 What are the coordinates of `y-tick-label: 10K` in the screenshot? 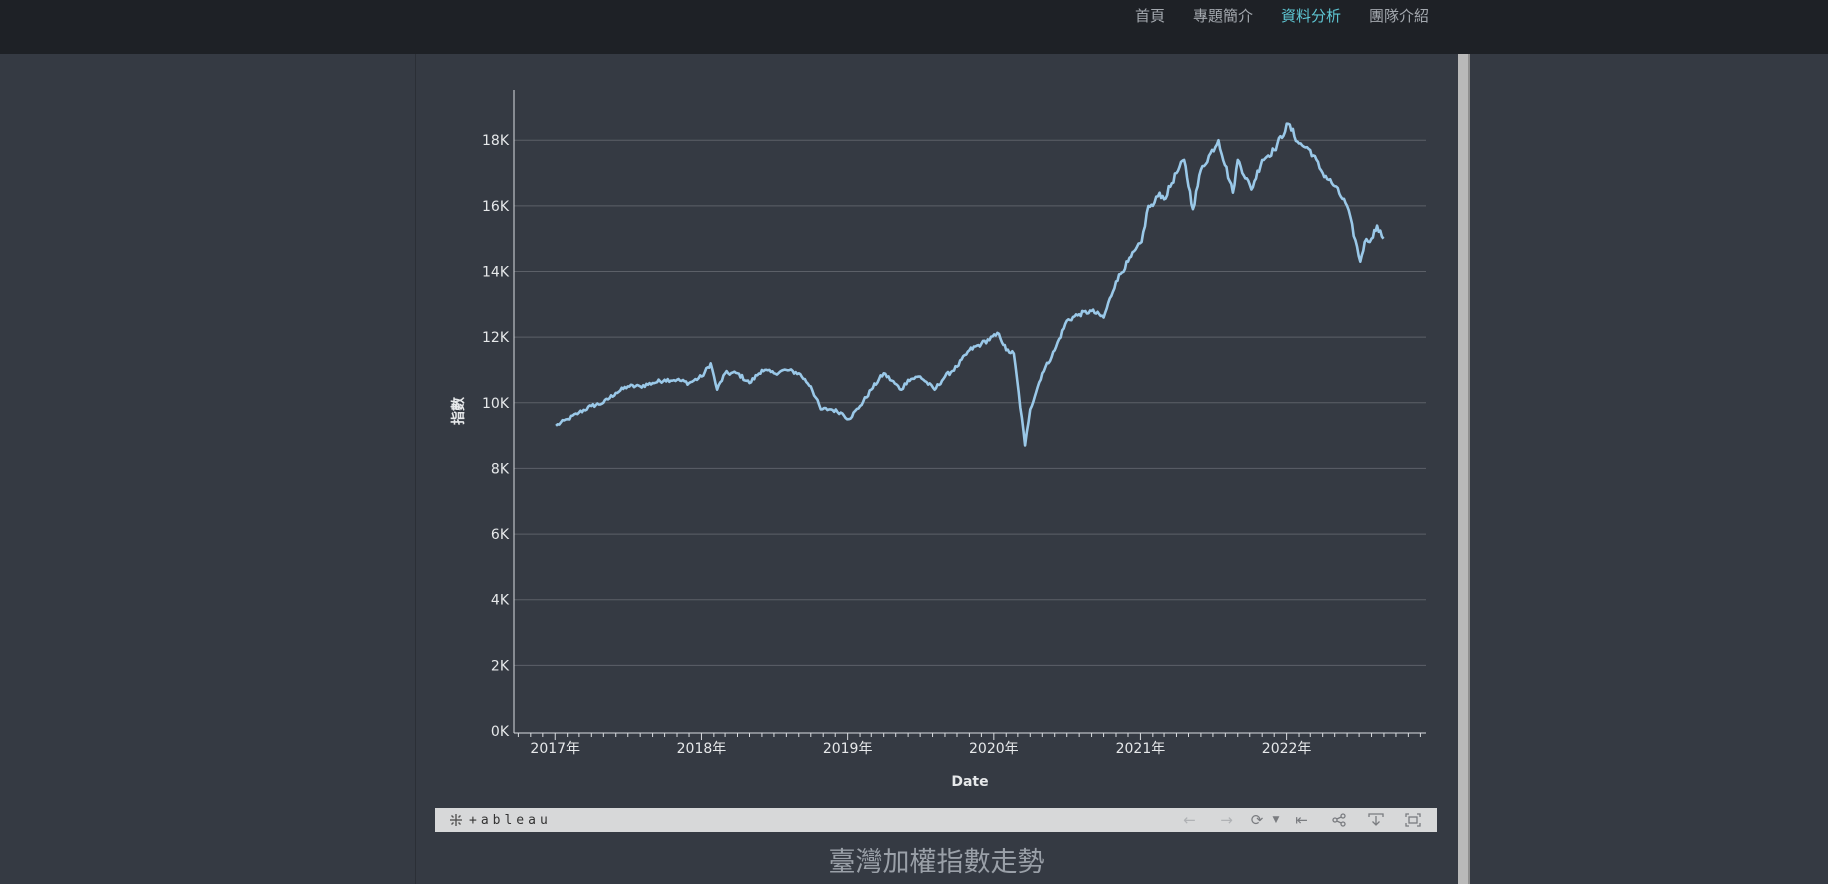 It's located at (496, 404).